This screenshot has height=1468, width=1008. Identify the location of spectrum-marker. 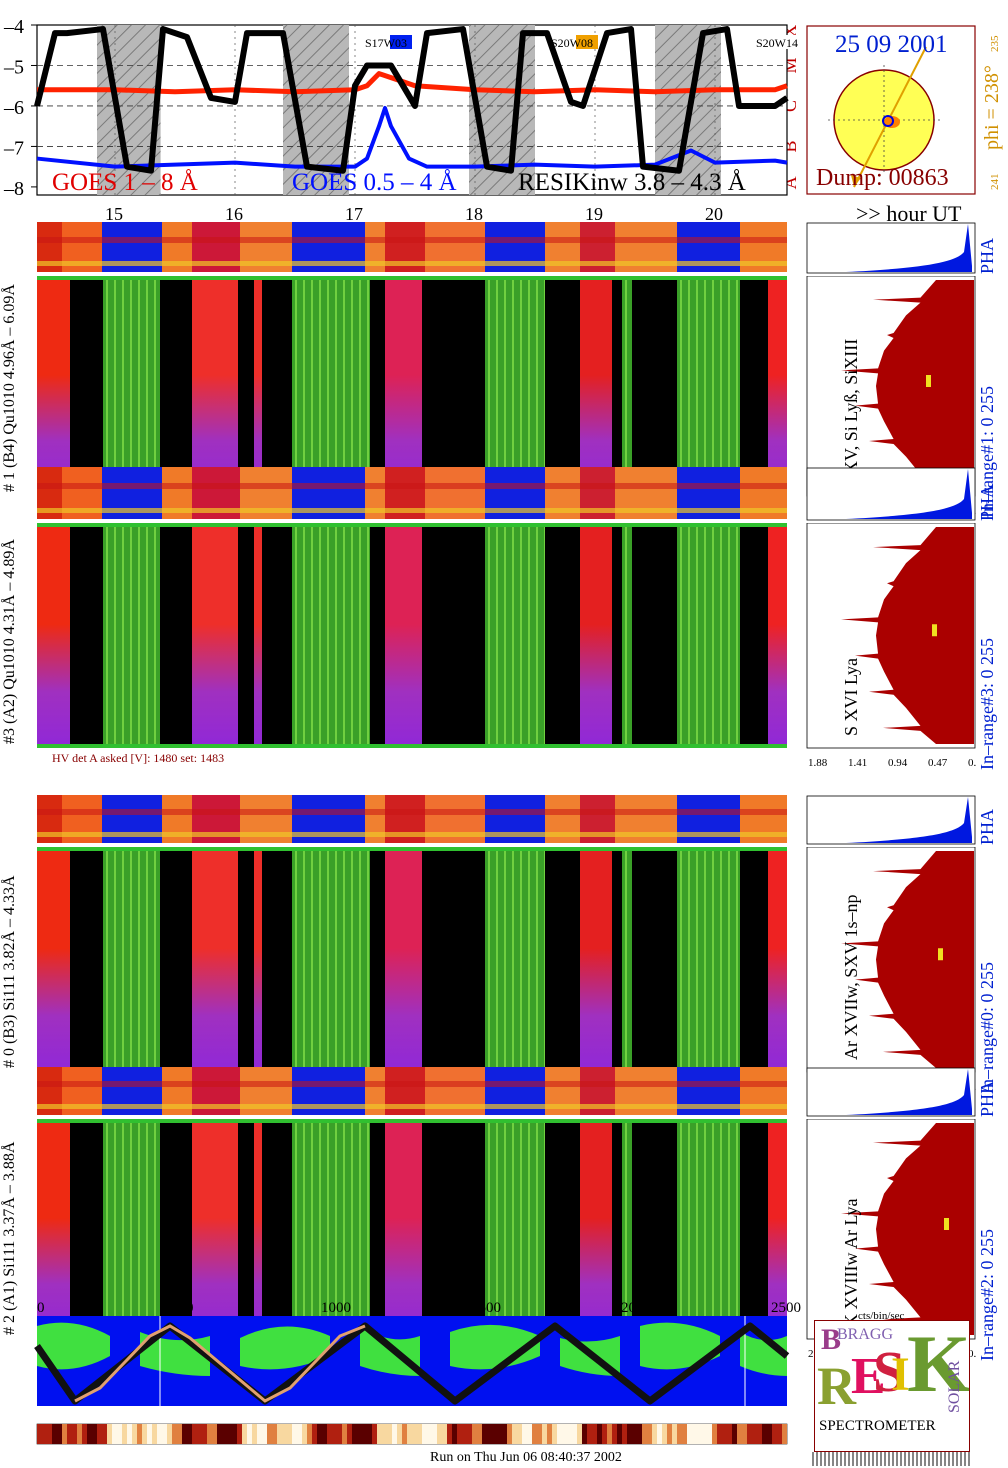
(946, 1224).